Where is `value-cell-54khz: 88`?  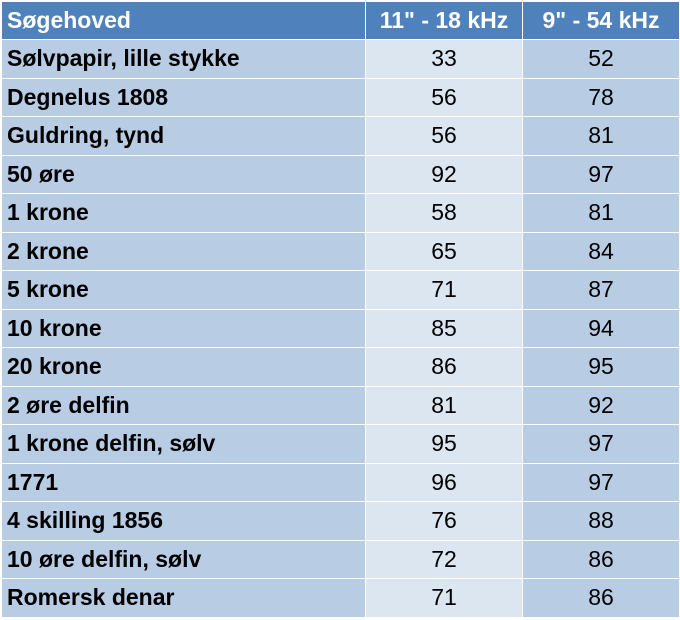
value-cell-54khz: 88 is located at coordinates (601, 521).